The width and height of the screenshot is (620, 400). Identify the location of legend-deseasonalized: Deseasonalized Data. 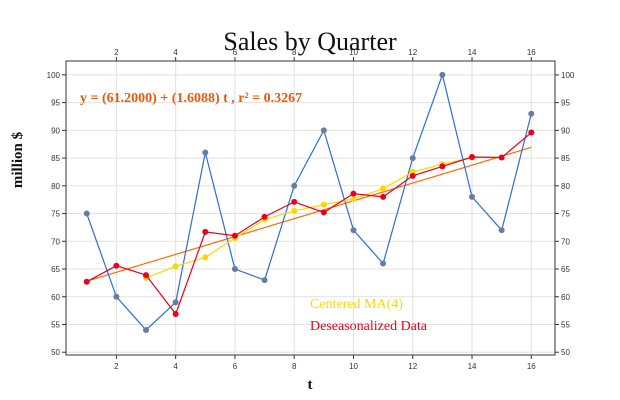
(369, 326).